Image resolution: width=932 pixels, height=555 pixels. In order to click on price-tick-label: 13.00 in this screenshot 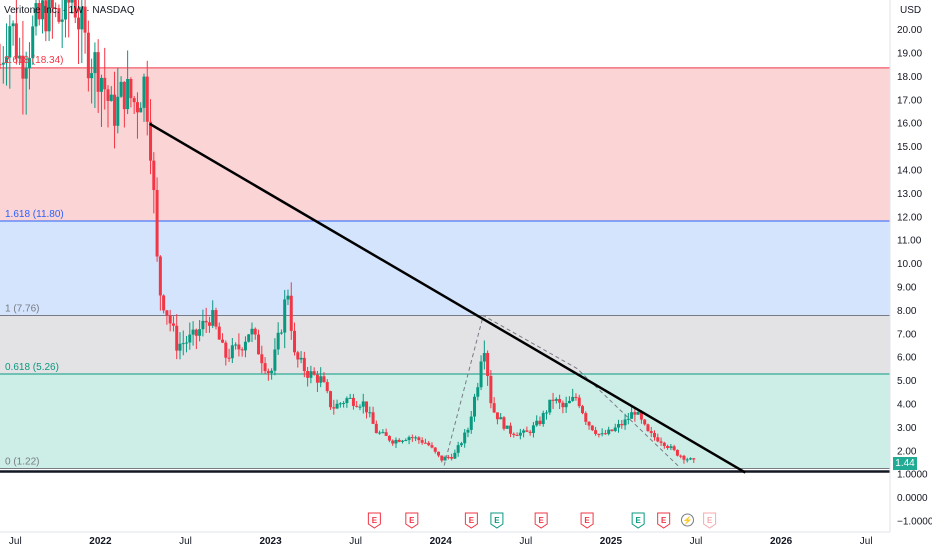, I will do `click(909, 194)`.